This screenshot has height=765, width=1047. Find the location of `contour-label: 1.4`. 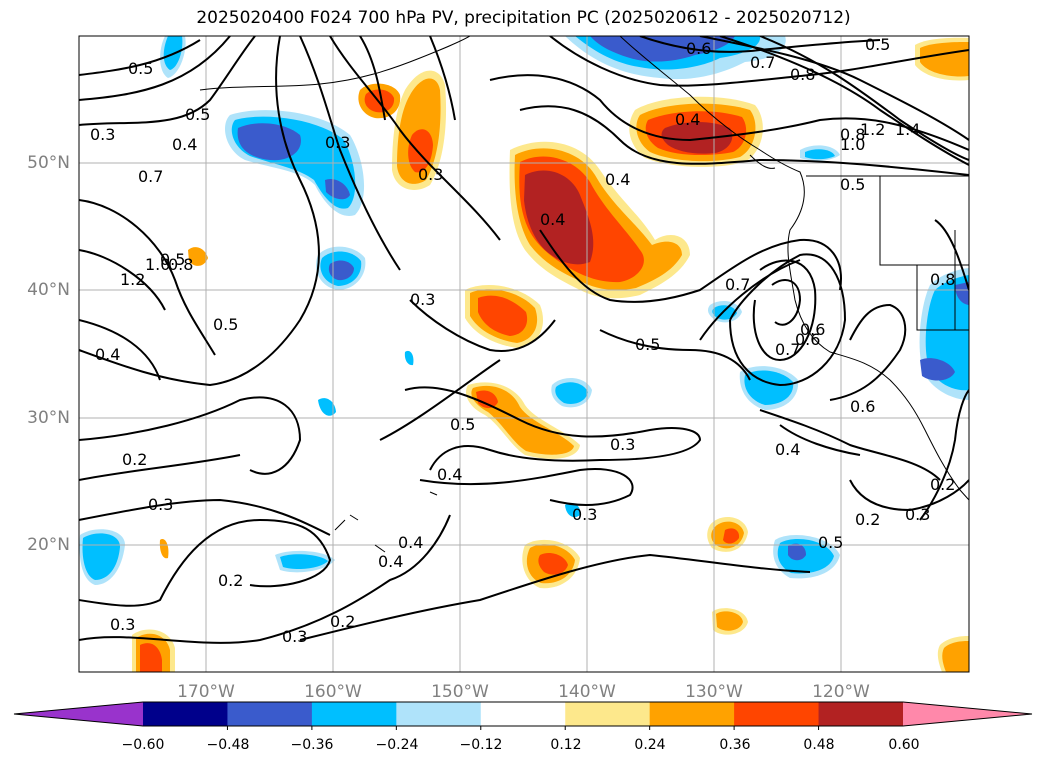

contour-label: 1.4 is located at coordinates (907, 129).